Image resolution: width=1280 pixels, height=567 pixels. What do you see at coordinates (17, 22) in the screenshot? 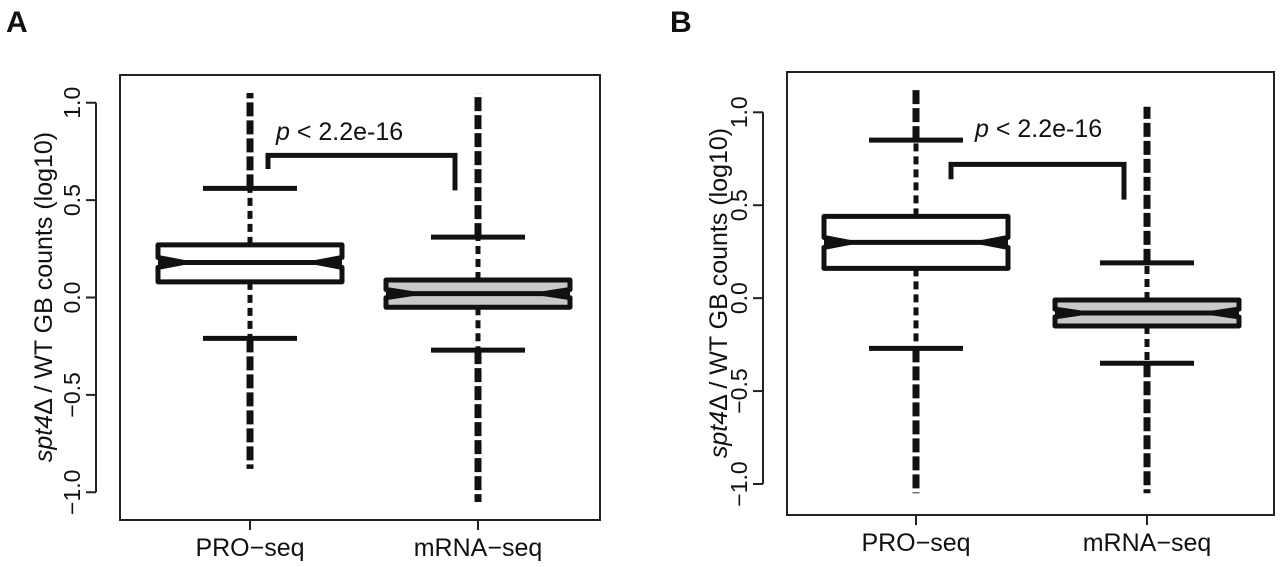
I see `panel-label: A` at bounding box center [17, 22].